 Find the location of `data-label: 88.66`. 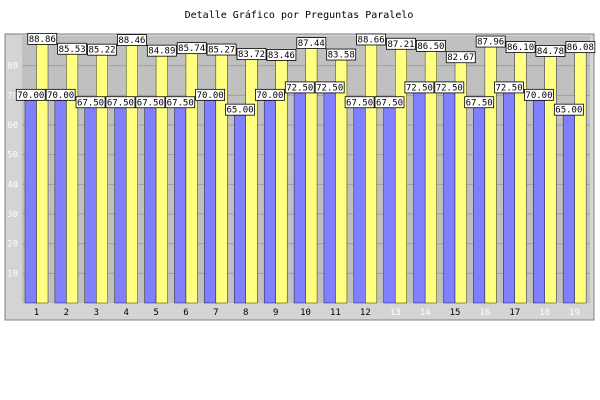

data-label: 88.66 is located at coordinates (371, 40).